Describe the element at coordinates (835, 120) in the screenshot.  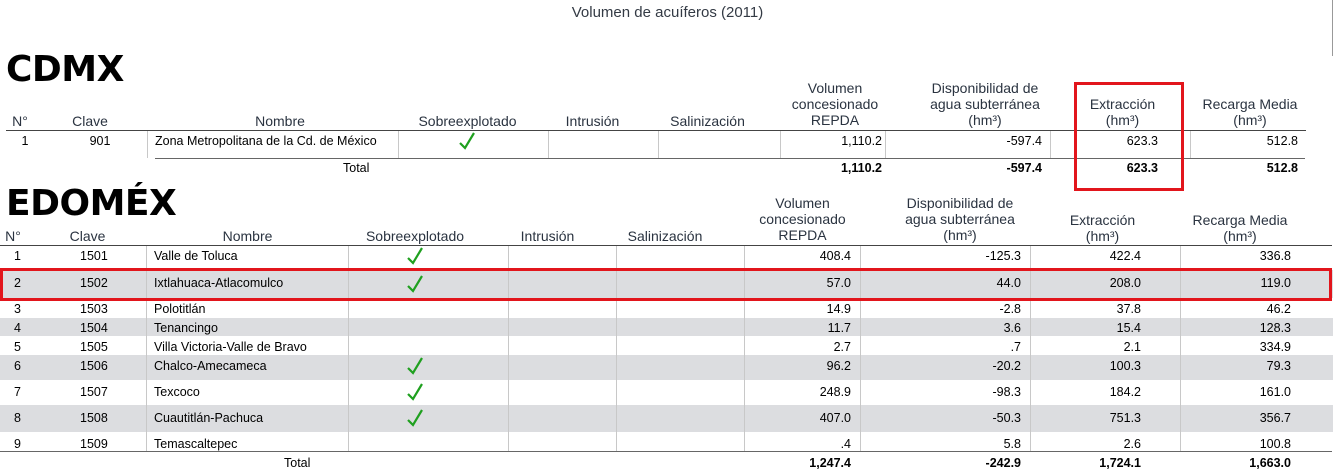
I see `col-volumen-l3: REPDA` at that location.